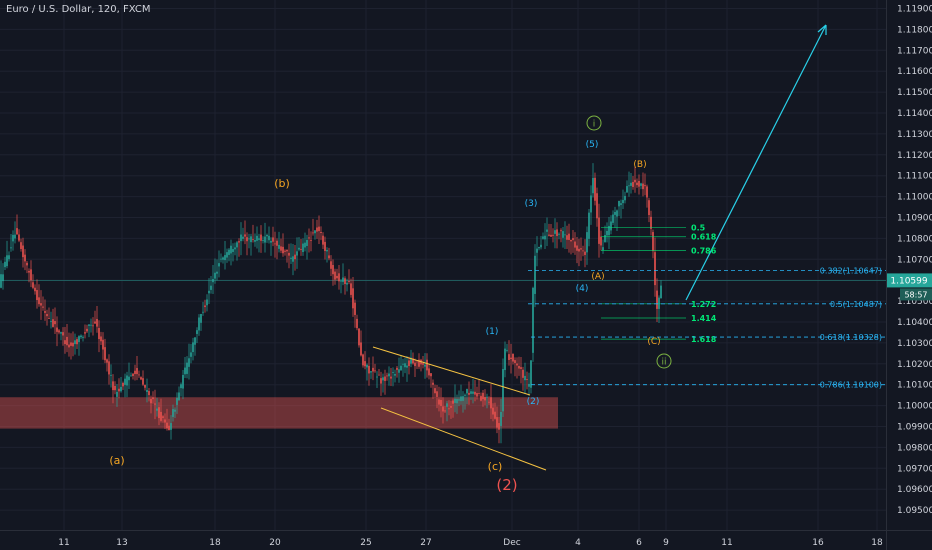  What do you see at coordinates (914, 511) in the screenshot?
I see `y-tick-label: 1.09500` at bounding box center [914, 511].